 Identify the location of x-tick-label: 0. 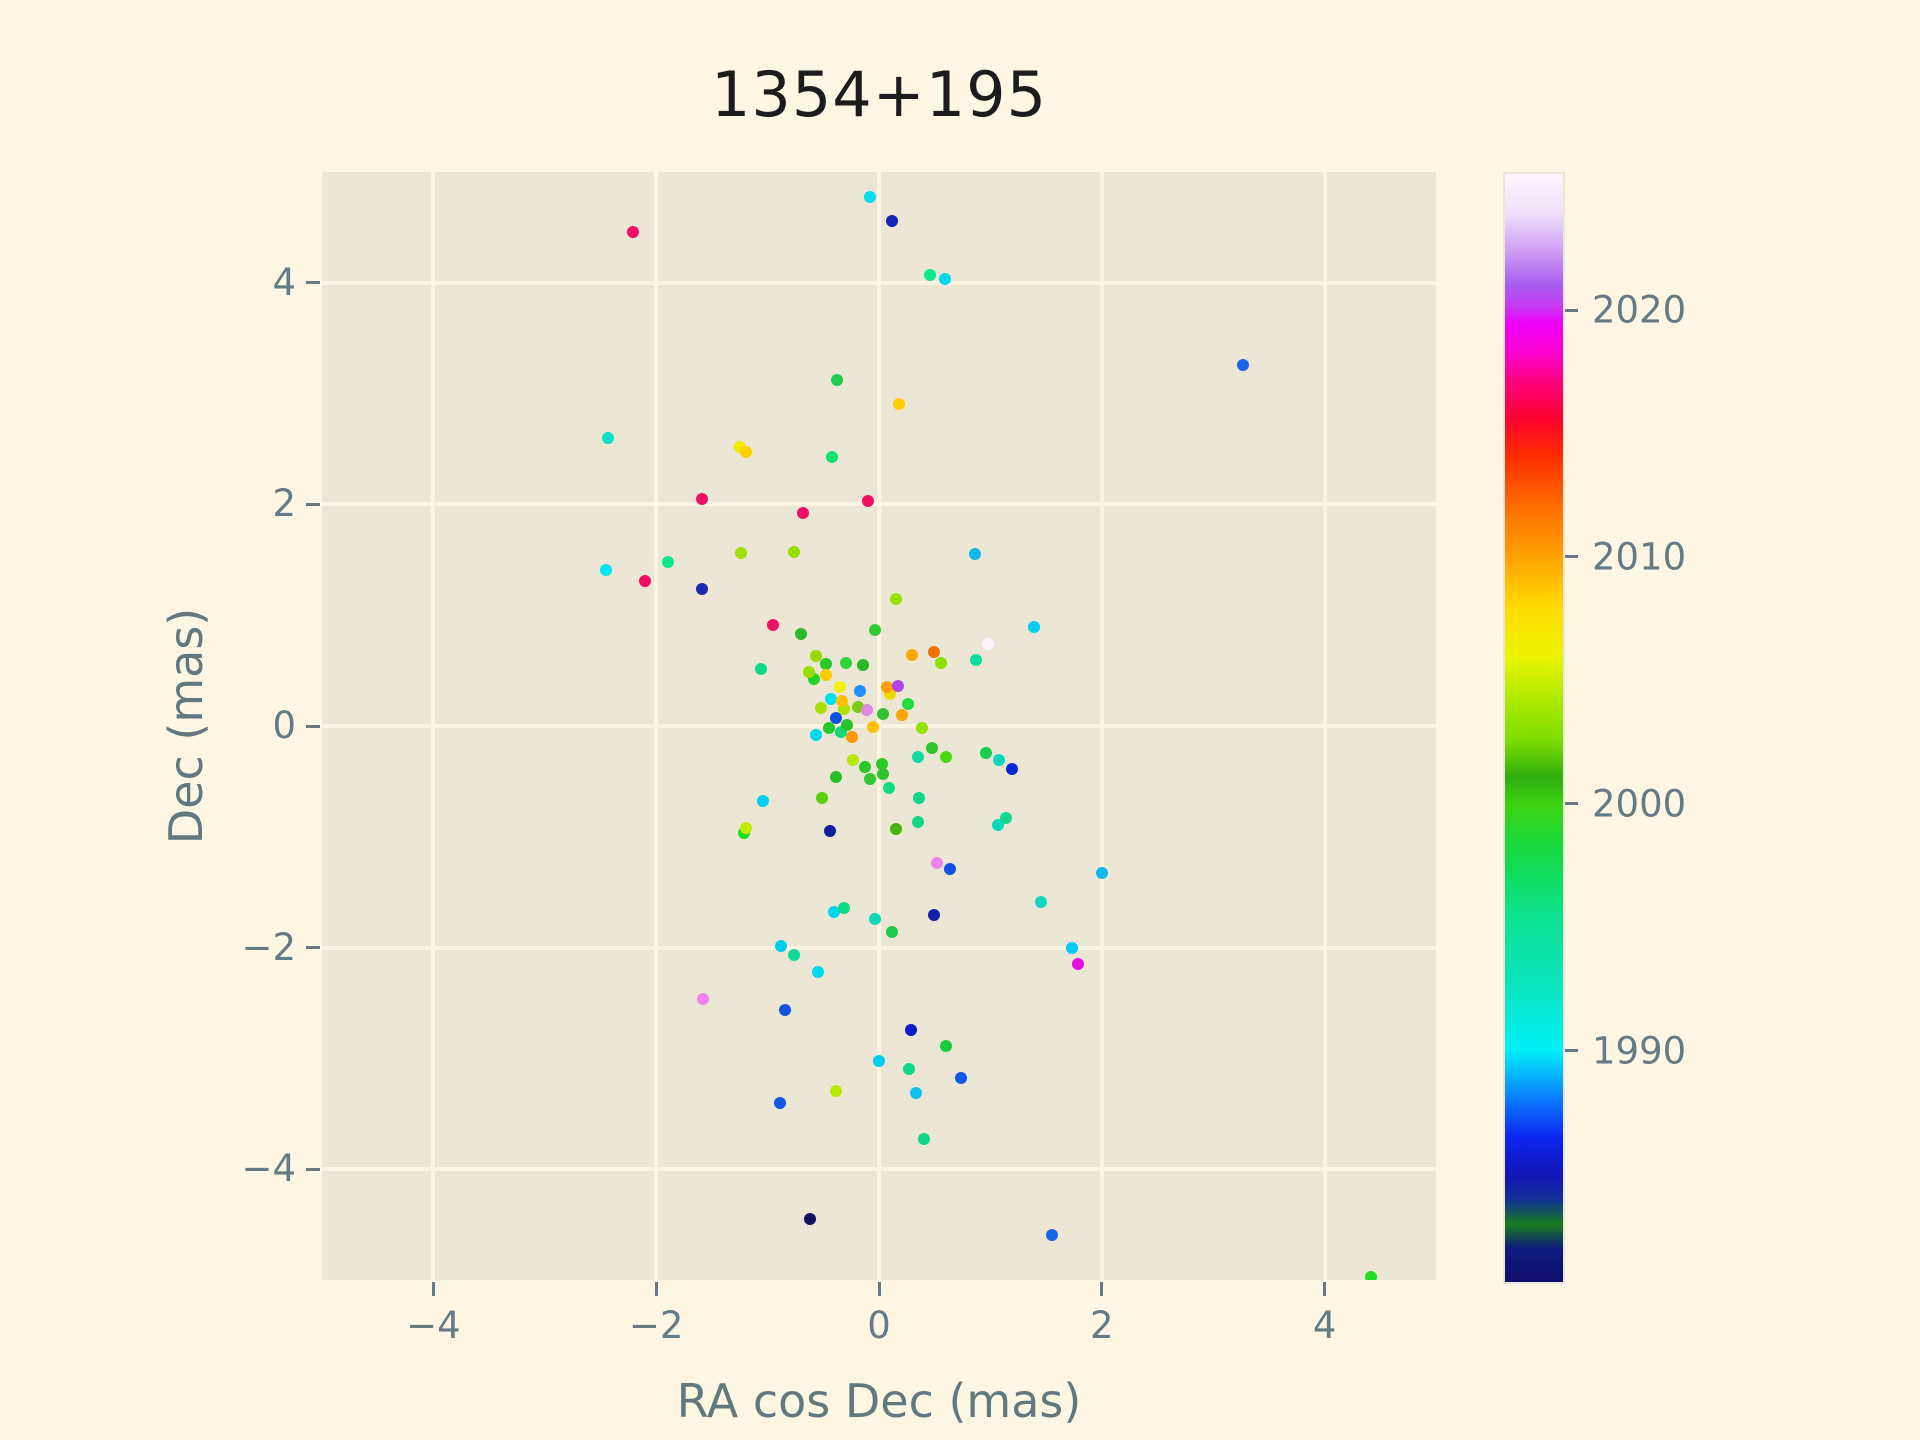
(879, 1325).